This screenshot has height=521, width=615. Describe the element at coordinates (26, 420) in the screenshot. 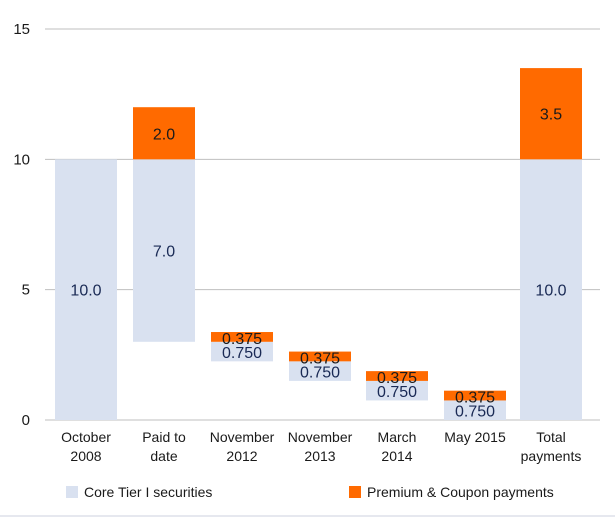

I see `y-tick-label: 0` at that location.